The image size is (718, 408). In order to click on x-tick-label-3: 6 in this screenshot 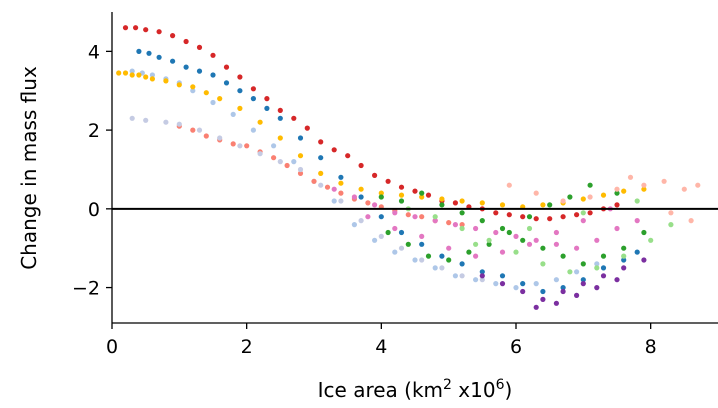, I will do `click(516, 347)`.